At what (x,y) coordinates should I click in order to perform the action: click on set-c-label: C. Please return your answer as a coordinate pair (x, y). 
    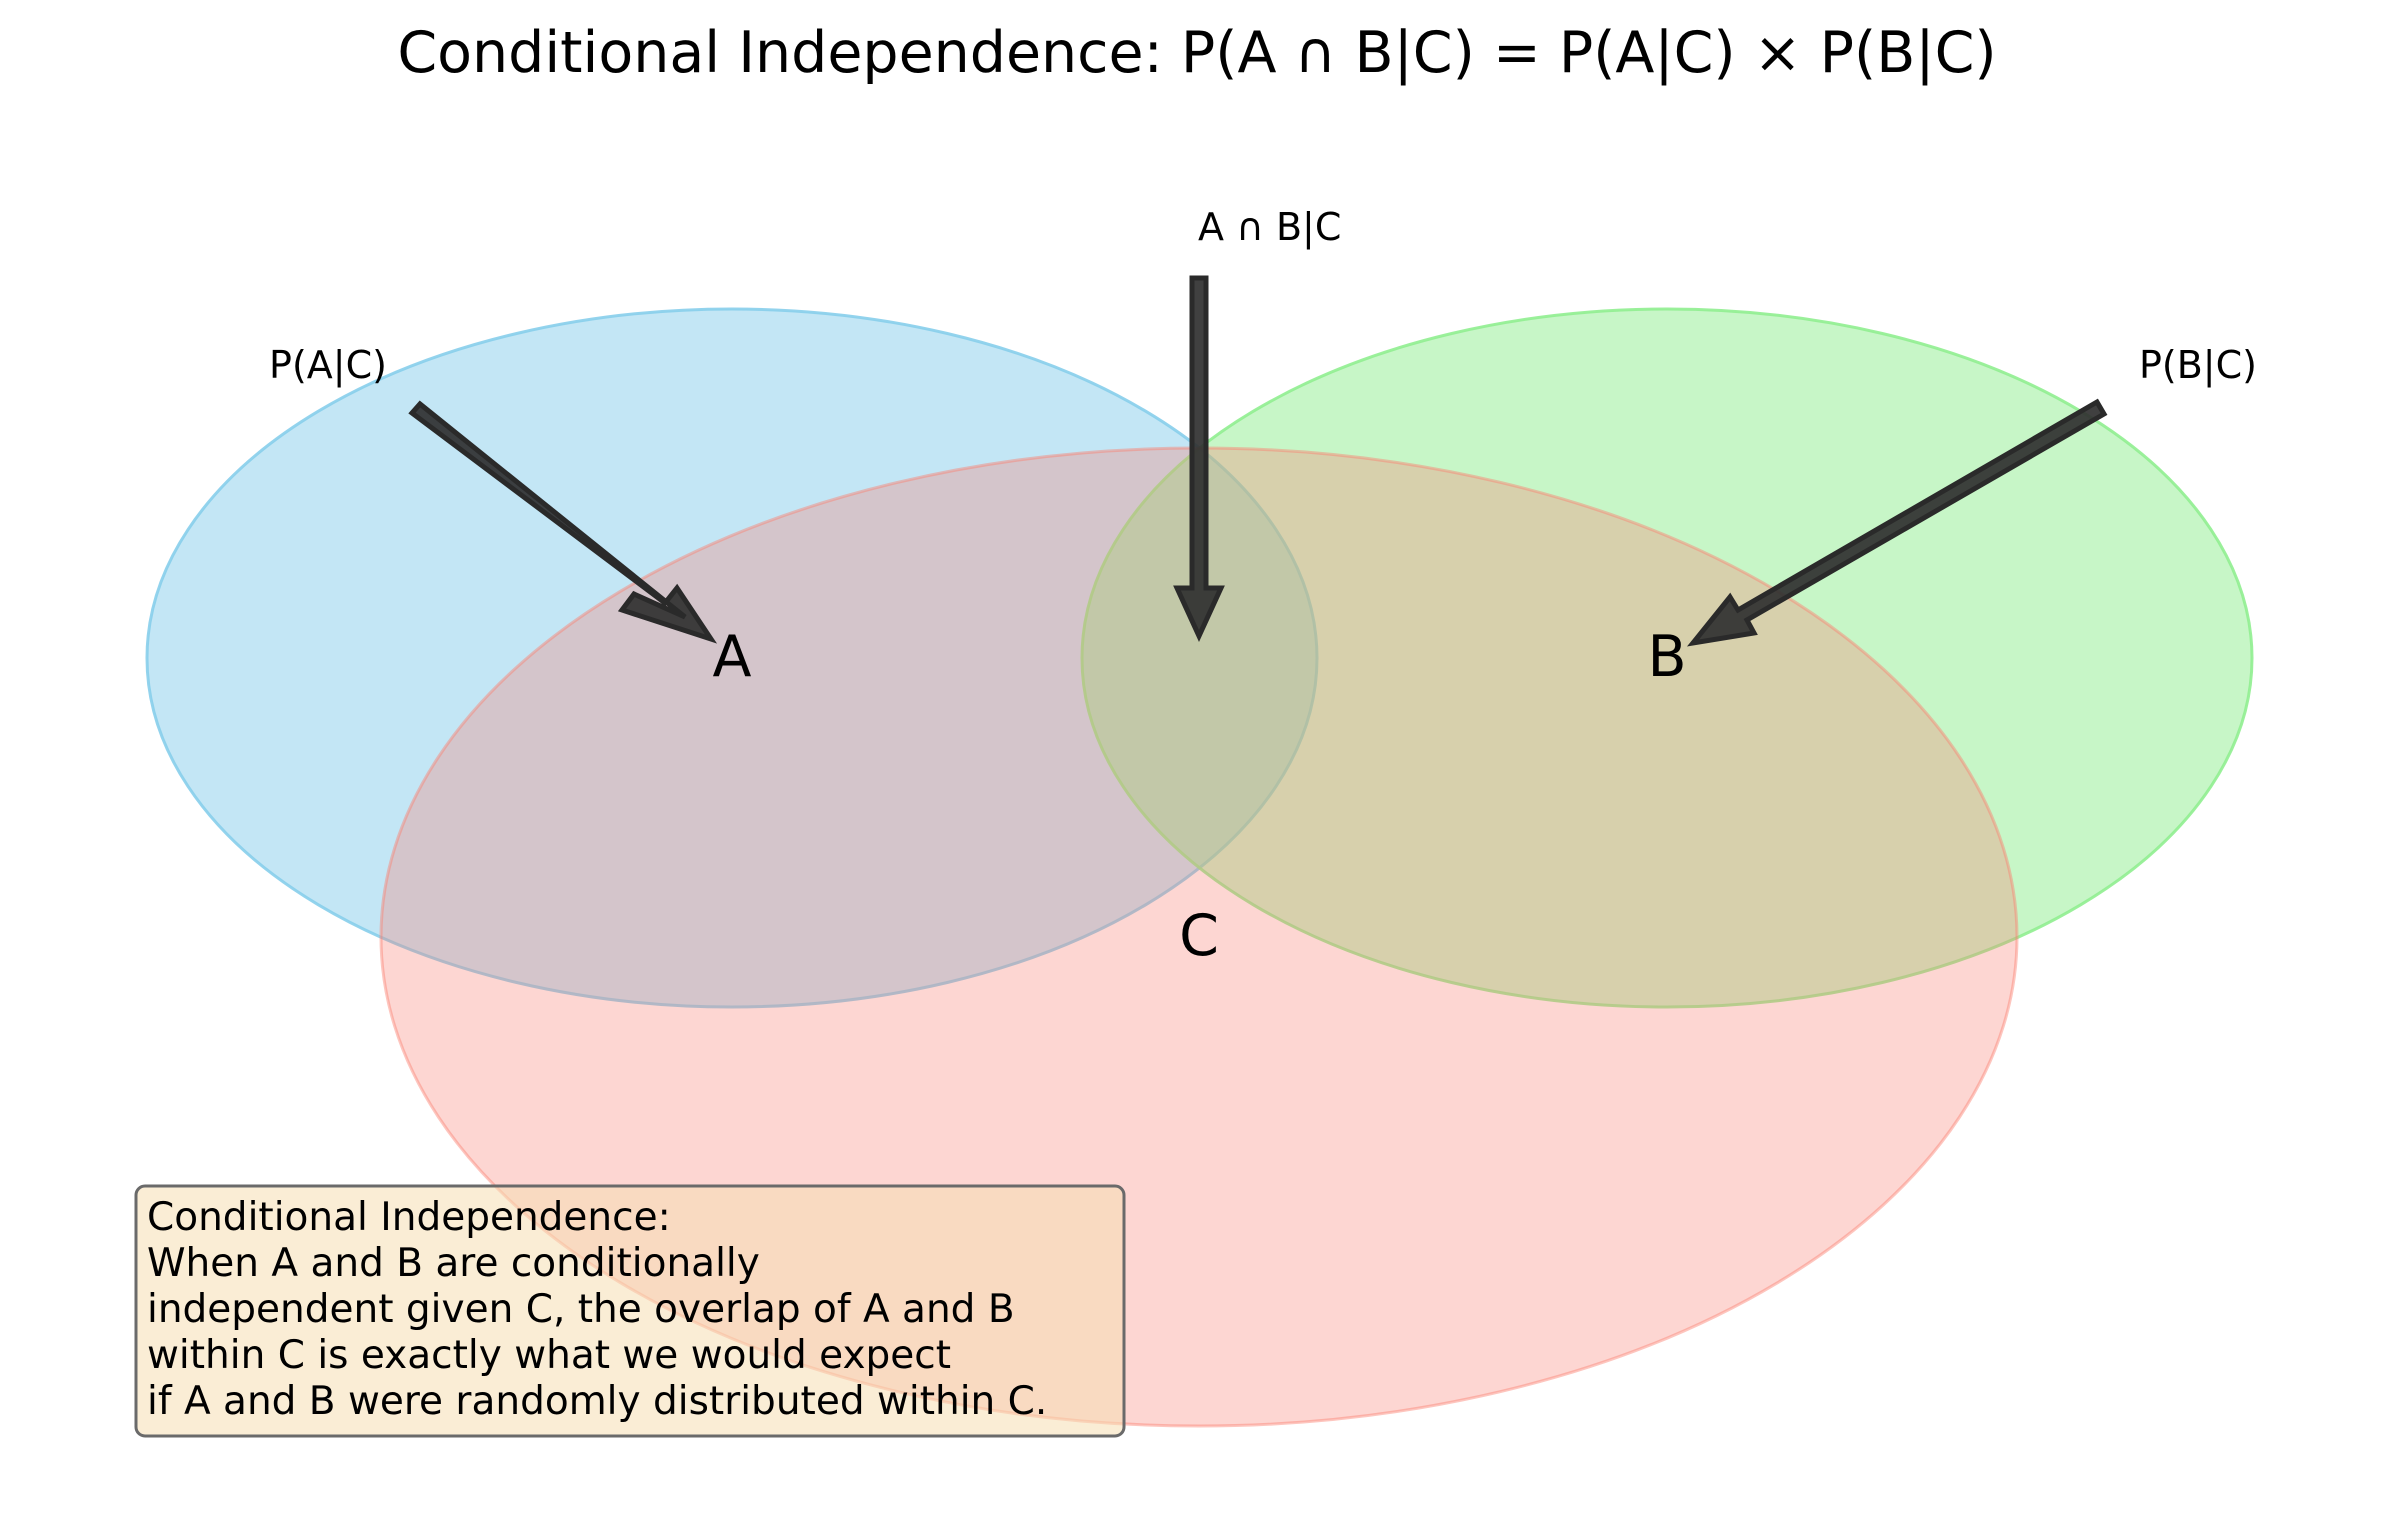
    Looking at the image, I should click on (1199, 936).